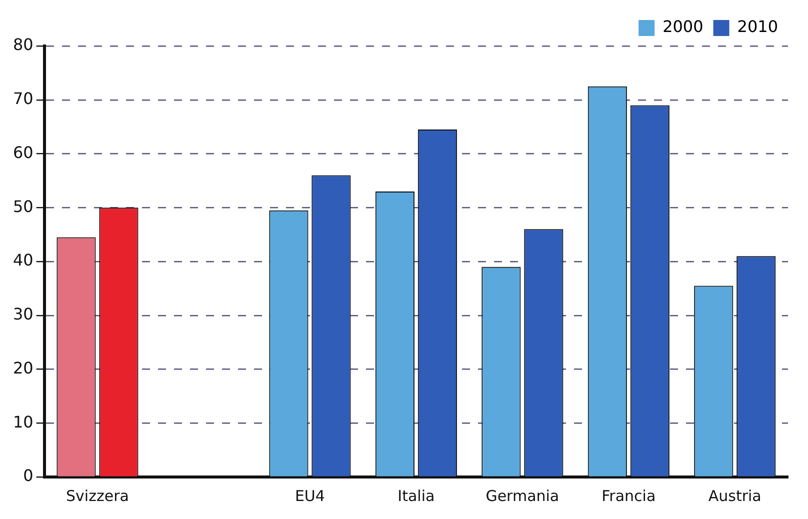 The image size is (808, 519). Describe the element at coordinates (683, 26) in the screenshot. I see `legend-label: 2000` at that location.